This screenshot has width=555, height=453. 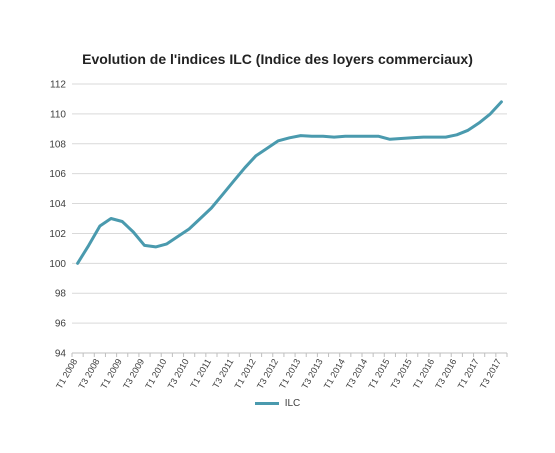 What do you see at coordinates (490, 374) in the screenshot?
I see `x-tick-label: T3 2017` at bounding box center [490, 374].